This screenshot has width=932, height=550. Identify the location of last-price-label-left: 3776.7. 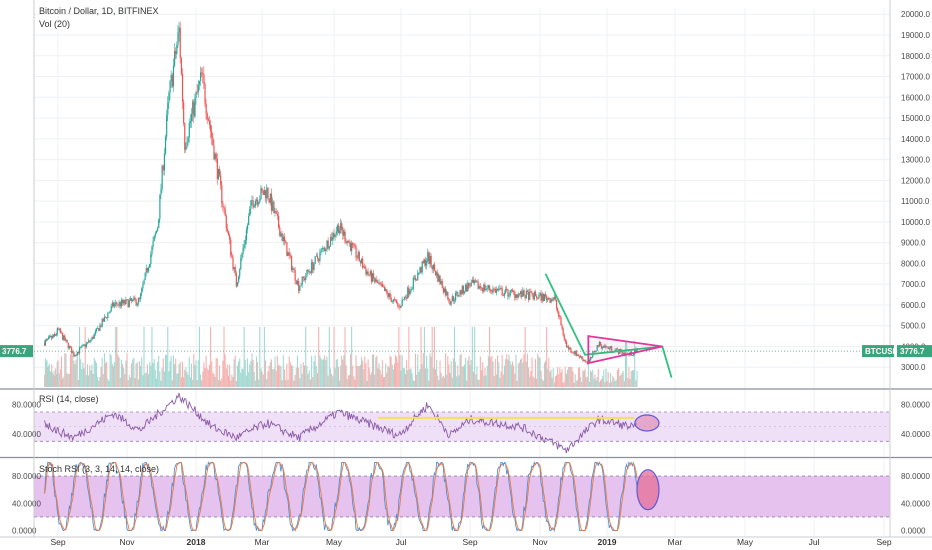
(14, 351).